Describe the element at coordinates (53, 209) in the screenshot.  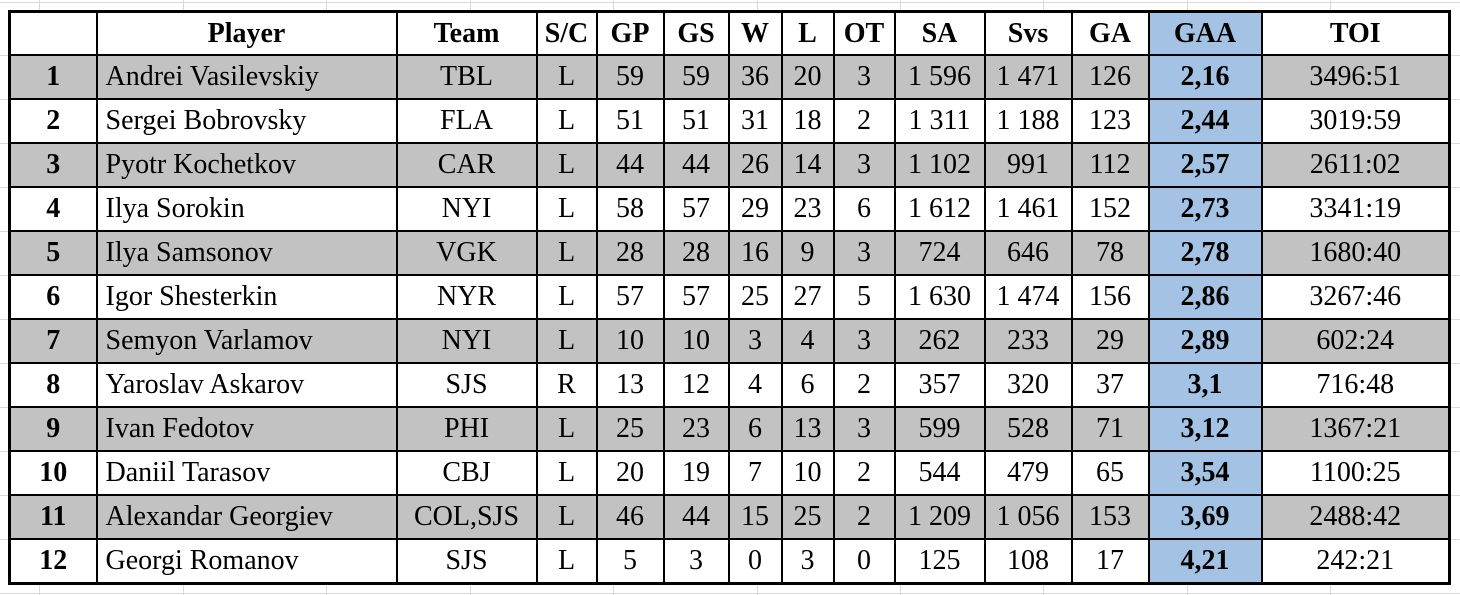
I see `cell-rank: 4` at that location.